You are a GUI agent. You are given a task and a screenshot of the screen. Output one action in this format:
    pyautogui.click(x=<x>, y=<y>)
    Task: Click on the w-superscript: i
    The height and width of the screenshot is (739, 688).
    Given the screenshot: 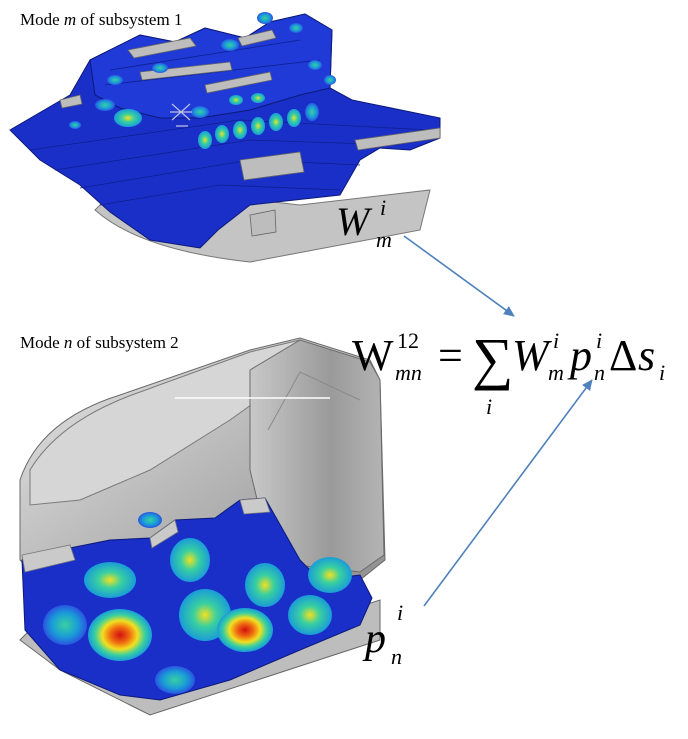 What is the action you would take?
    pyautogui.click(x=383, y=207)
    